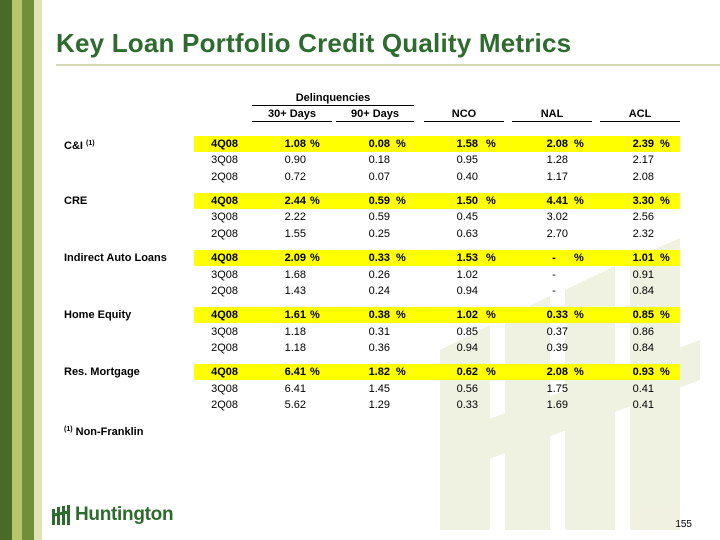 The image size is (720, 540). Describe the element at coordinates (124, 514) in the screenshot. I see `logo-text: Huntington` at that location.